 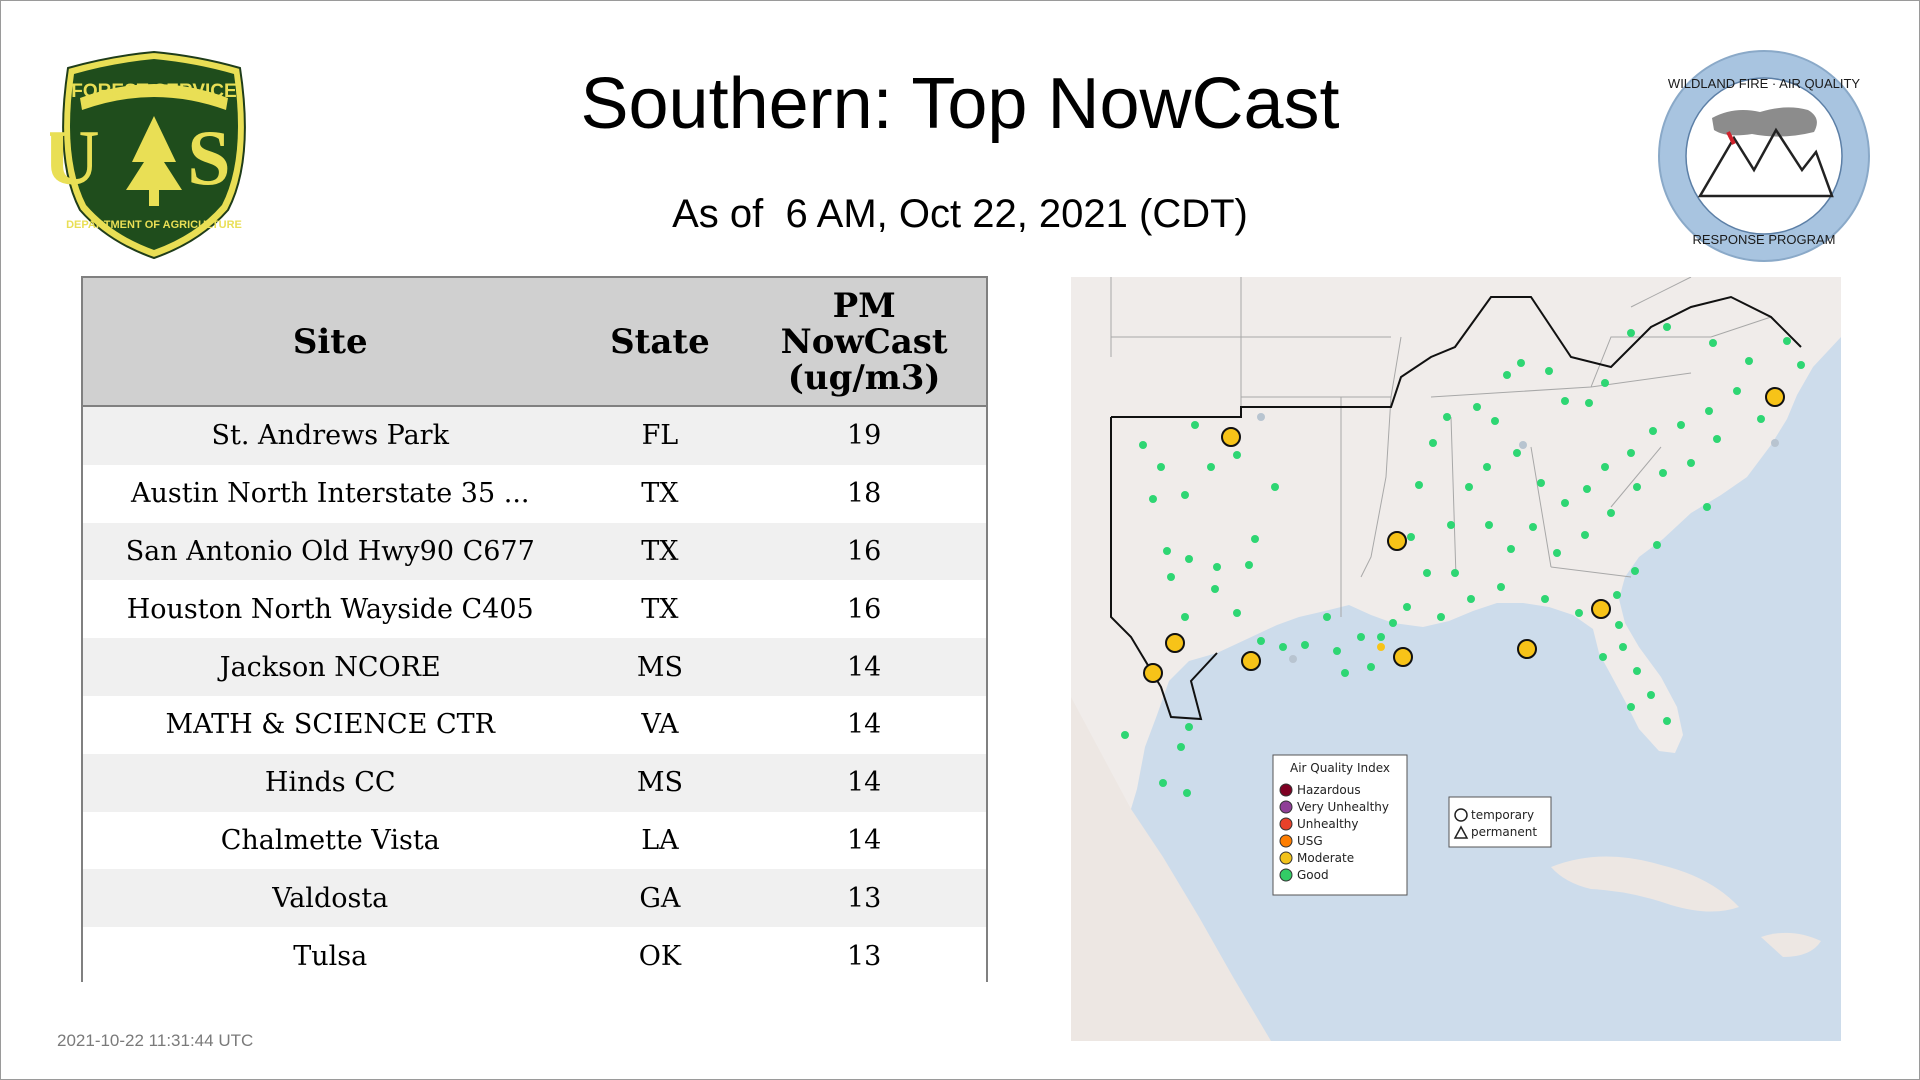 What do you see at coordinates (1327, 824) in the screenshot?
I see `legend-unhealthy-label: Unhealthy` at bounding box center [1327, 824].